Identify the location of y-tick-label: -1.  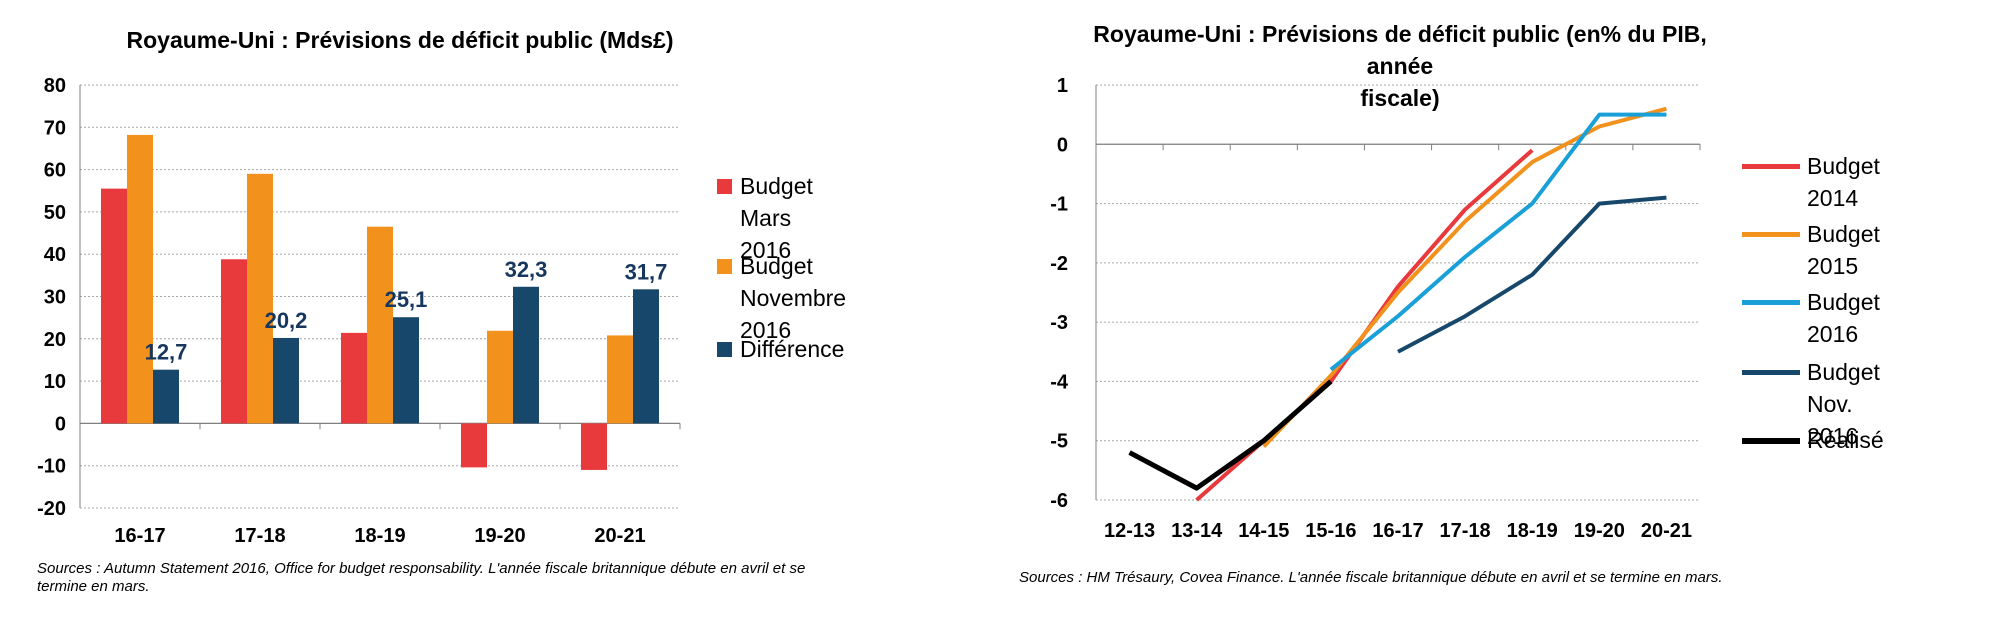
(1059, 205).